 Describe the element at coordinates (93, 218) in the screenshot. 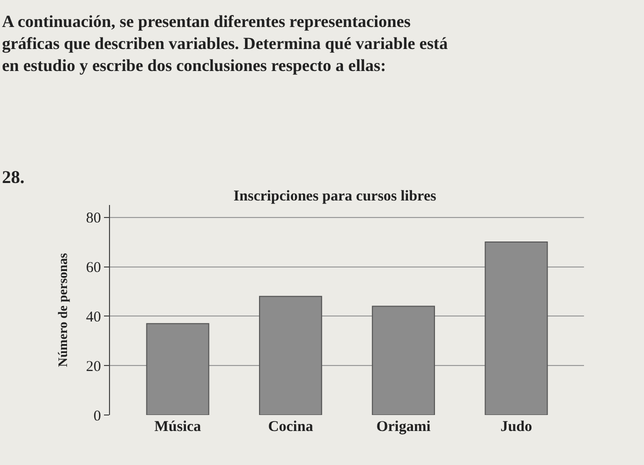

I see `y-tick-label: 80` at that location.